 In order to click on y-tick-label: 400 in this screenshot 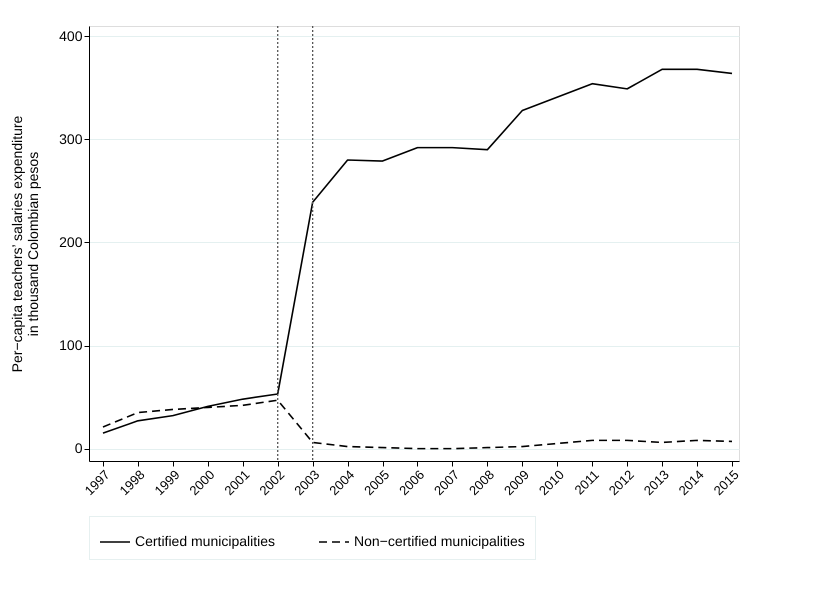, I will do `click(71, 36)`.